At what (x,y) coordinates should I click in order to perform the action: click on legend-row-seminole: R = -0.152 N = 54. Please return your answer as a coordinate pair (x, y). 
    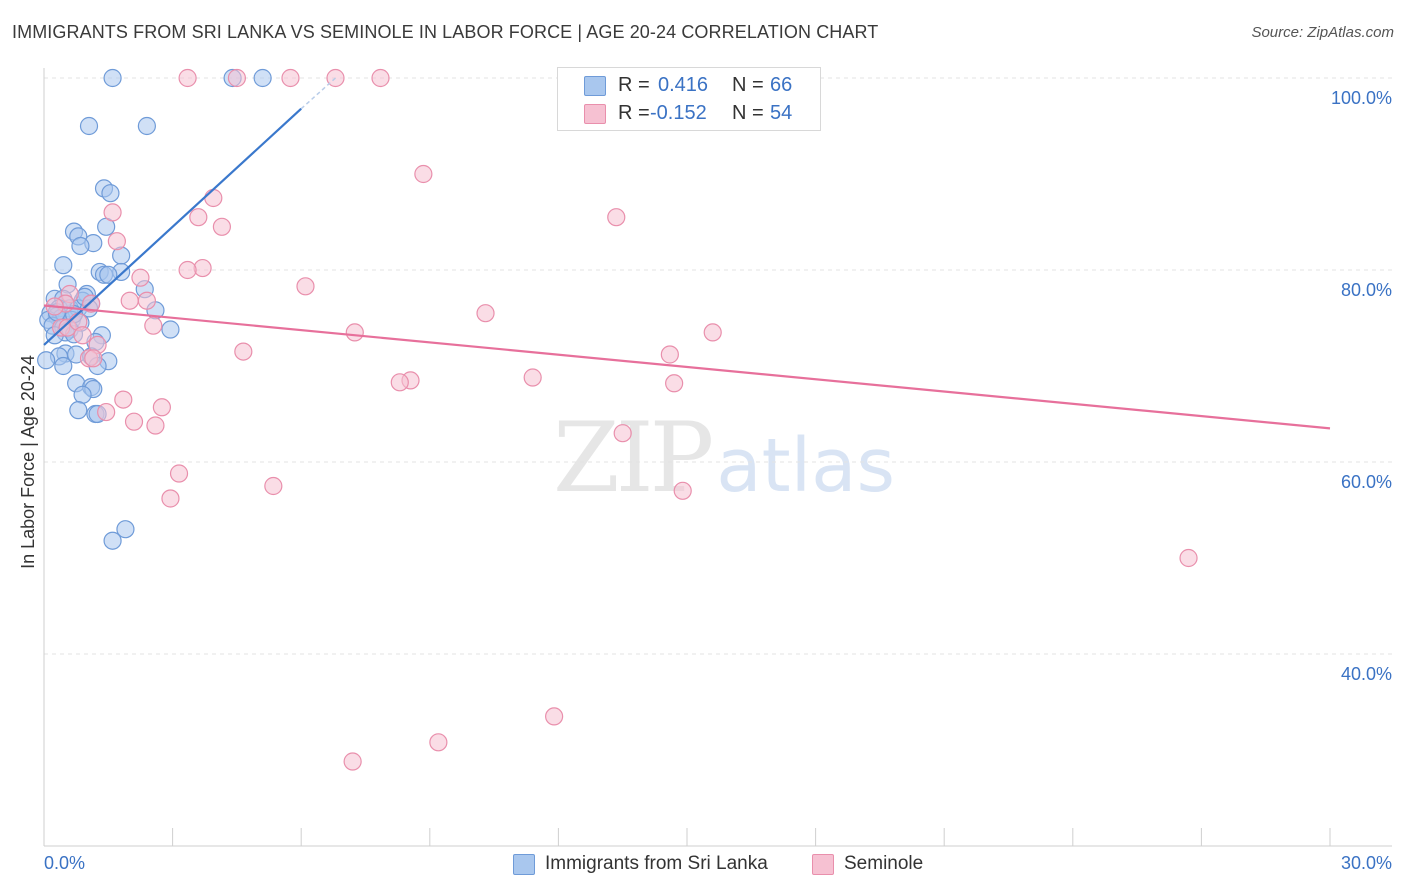
    Looking at the image, I should click on (689, 114).